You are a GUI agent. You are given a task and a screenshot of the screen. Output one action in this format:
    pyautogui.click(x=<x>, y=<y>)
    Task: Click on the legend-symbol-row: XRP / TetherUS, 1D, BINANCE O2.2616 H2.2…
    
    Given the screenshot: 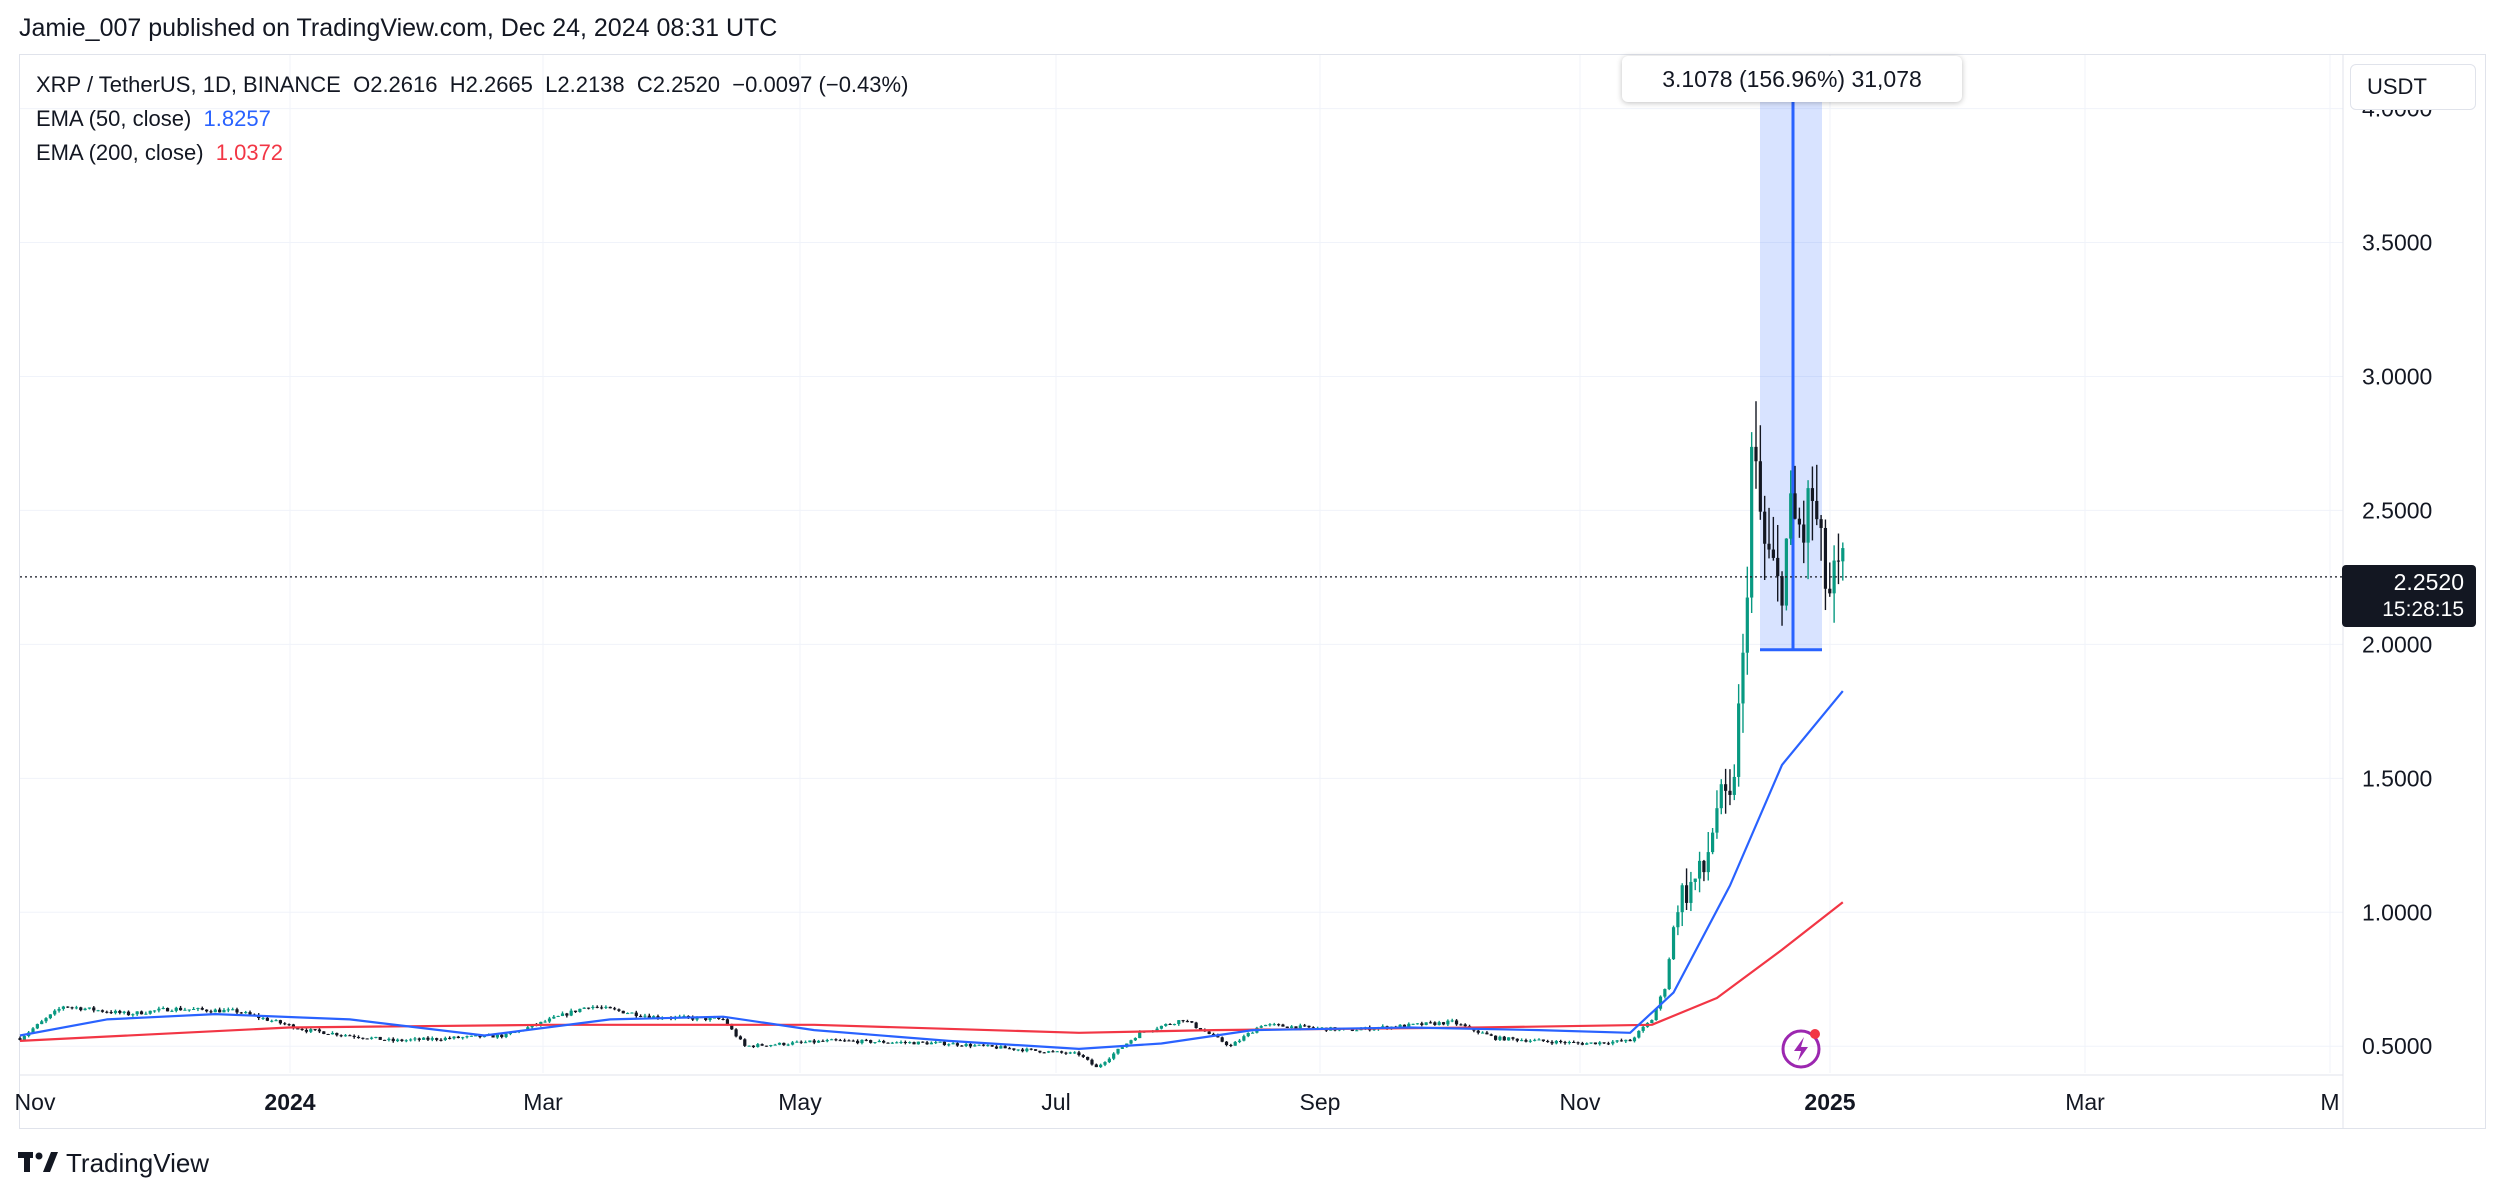 What is the action you would take?
    pyautogui.click(x=472, y=85)
    